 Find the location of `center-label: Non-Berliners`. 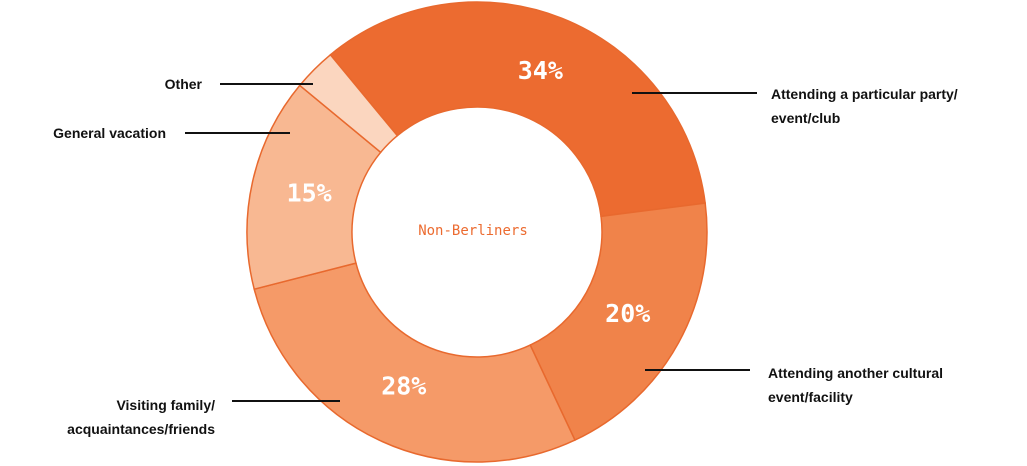

center-label: Non-Berliners is located at coordinates (473, 231).